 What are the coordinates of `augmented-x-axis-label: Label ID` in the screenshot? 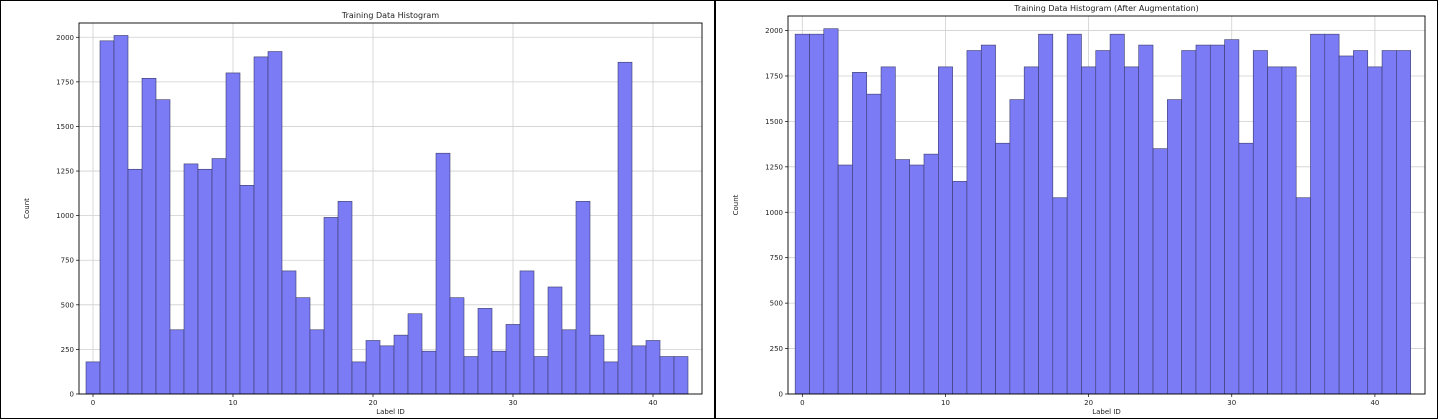 It's located at (1106, 412).